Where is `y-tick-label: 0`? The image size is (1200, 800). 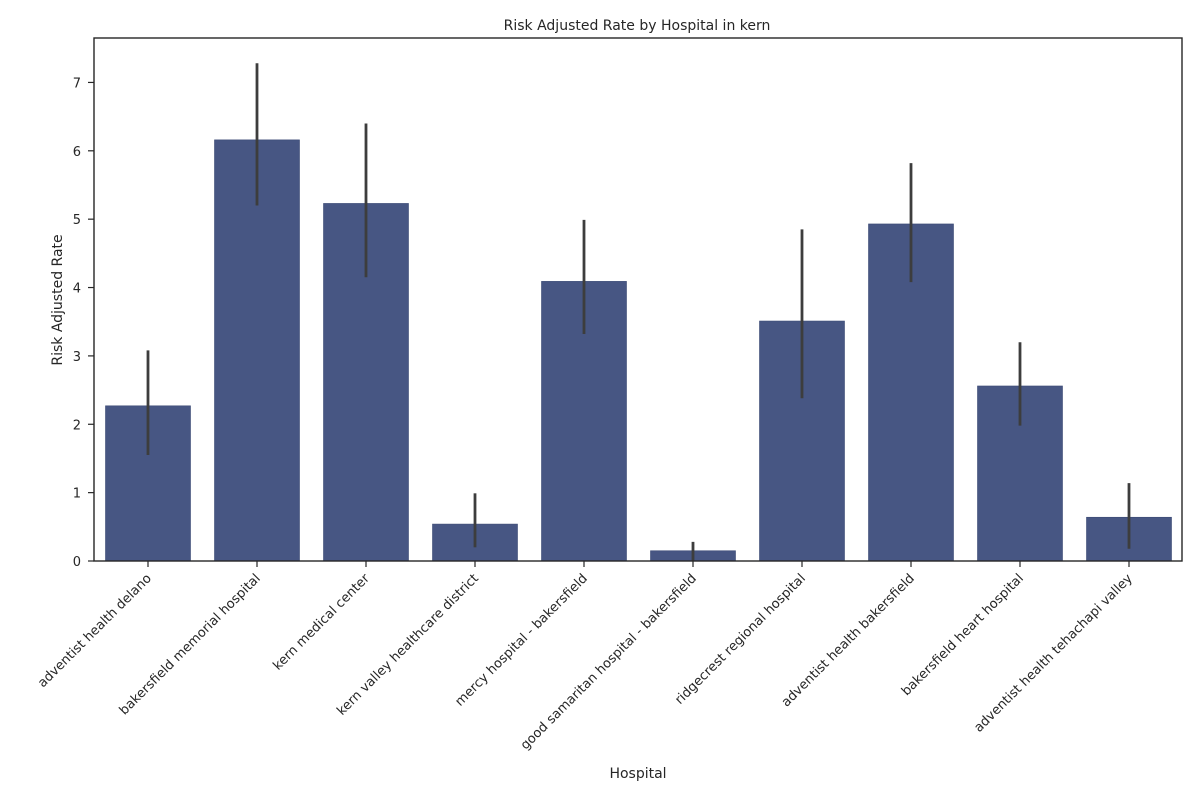 y-tick-label: 0 is located at coordinates (77, 562).